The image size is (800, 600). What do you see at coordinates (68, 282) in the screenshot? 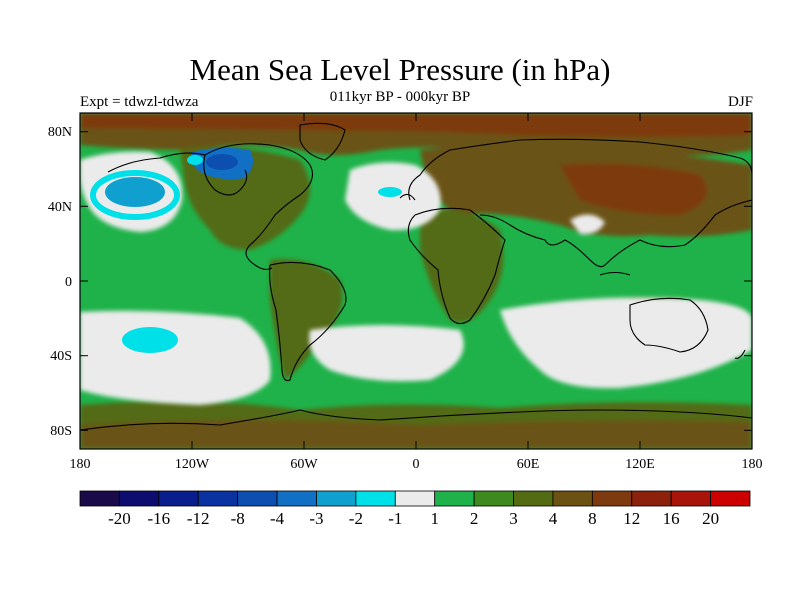
I see `y-tick-label-0: 0` at bounding box center [68, 282].